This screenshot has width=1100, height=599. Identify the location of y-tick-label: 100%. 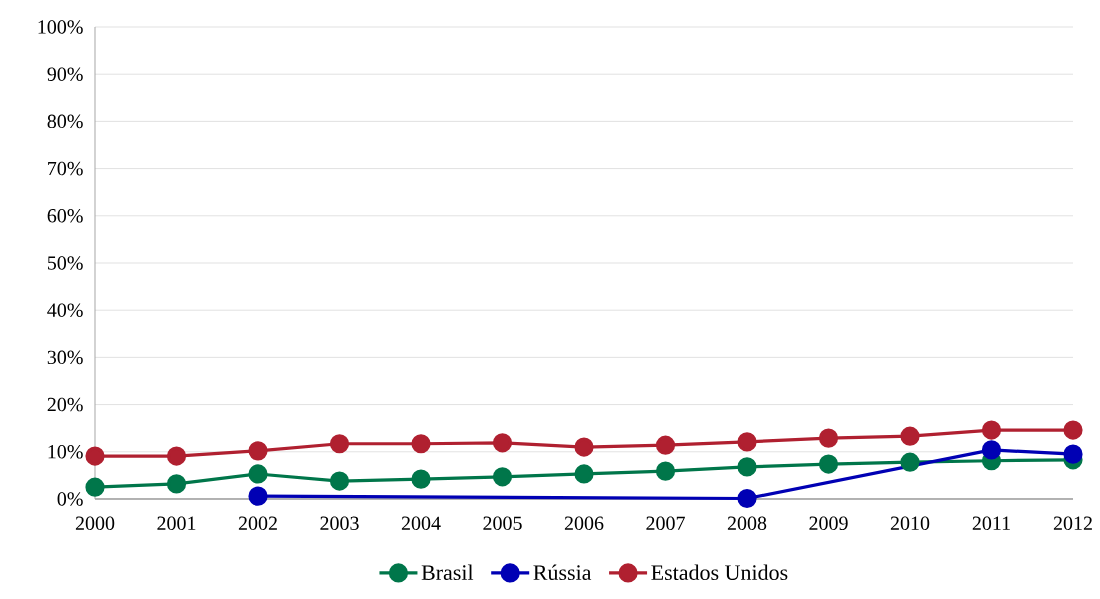
(60, 27).